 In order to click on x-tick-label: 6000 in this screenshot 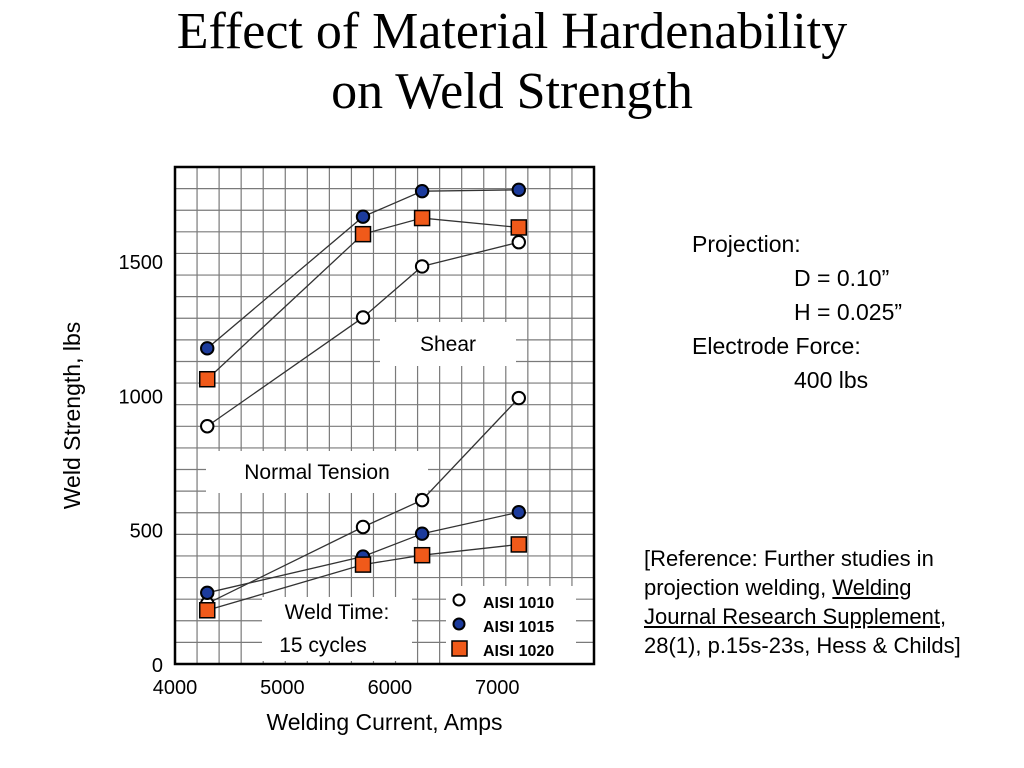, I will do `click(390, 688)`.